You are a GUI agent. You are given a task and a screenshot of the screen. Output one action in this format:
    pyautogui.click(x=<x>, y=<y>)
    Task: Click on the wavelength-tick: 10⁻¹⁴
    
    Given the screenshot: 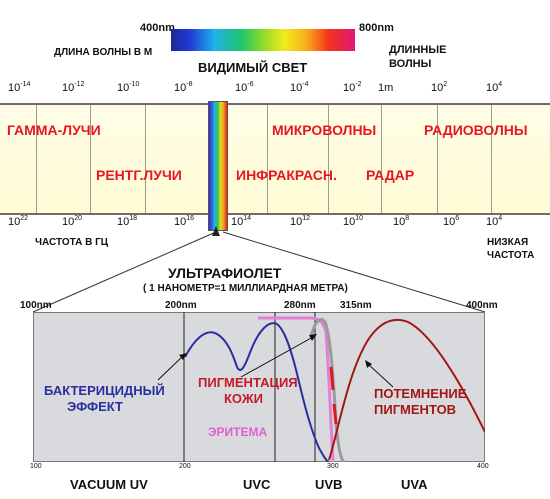 What is the action you would take?
    pyautogui.click(x=19, y=87)
    